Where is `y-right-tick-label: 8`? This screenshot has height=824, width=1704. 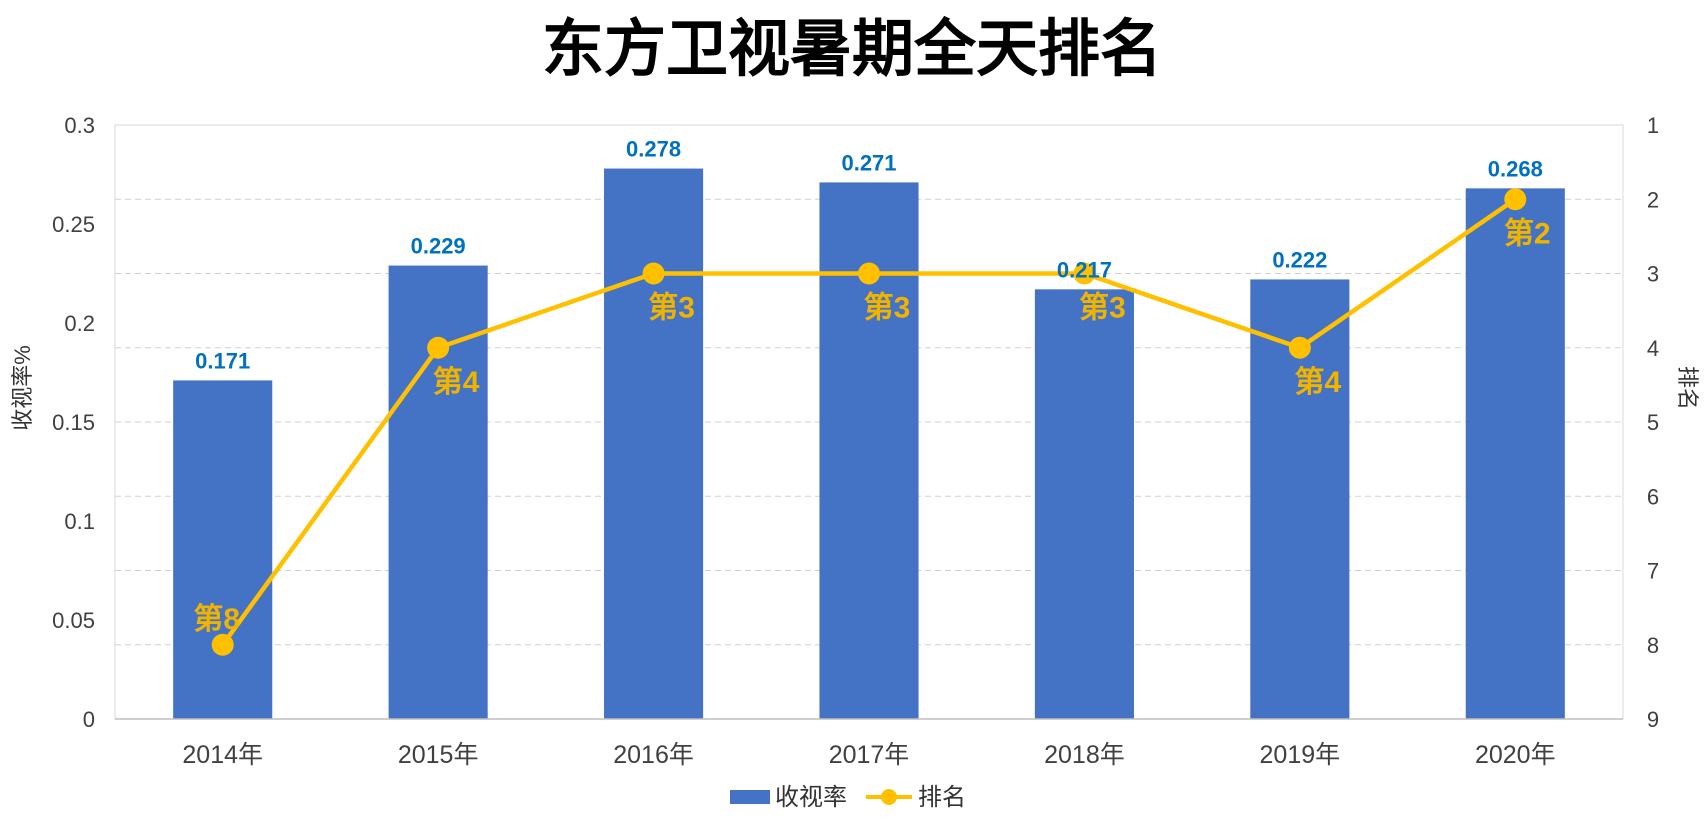 y-right-tick-label: 8 is located at coordinates (1653, 645).